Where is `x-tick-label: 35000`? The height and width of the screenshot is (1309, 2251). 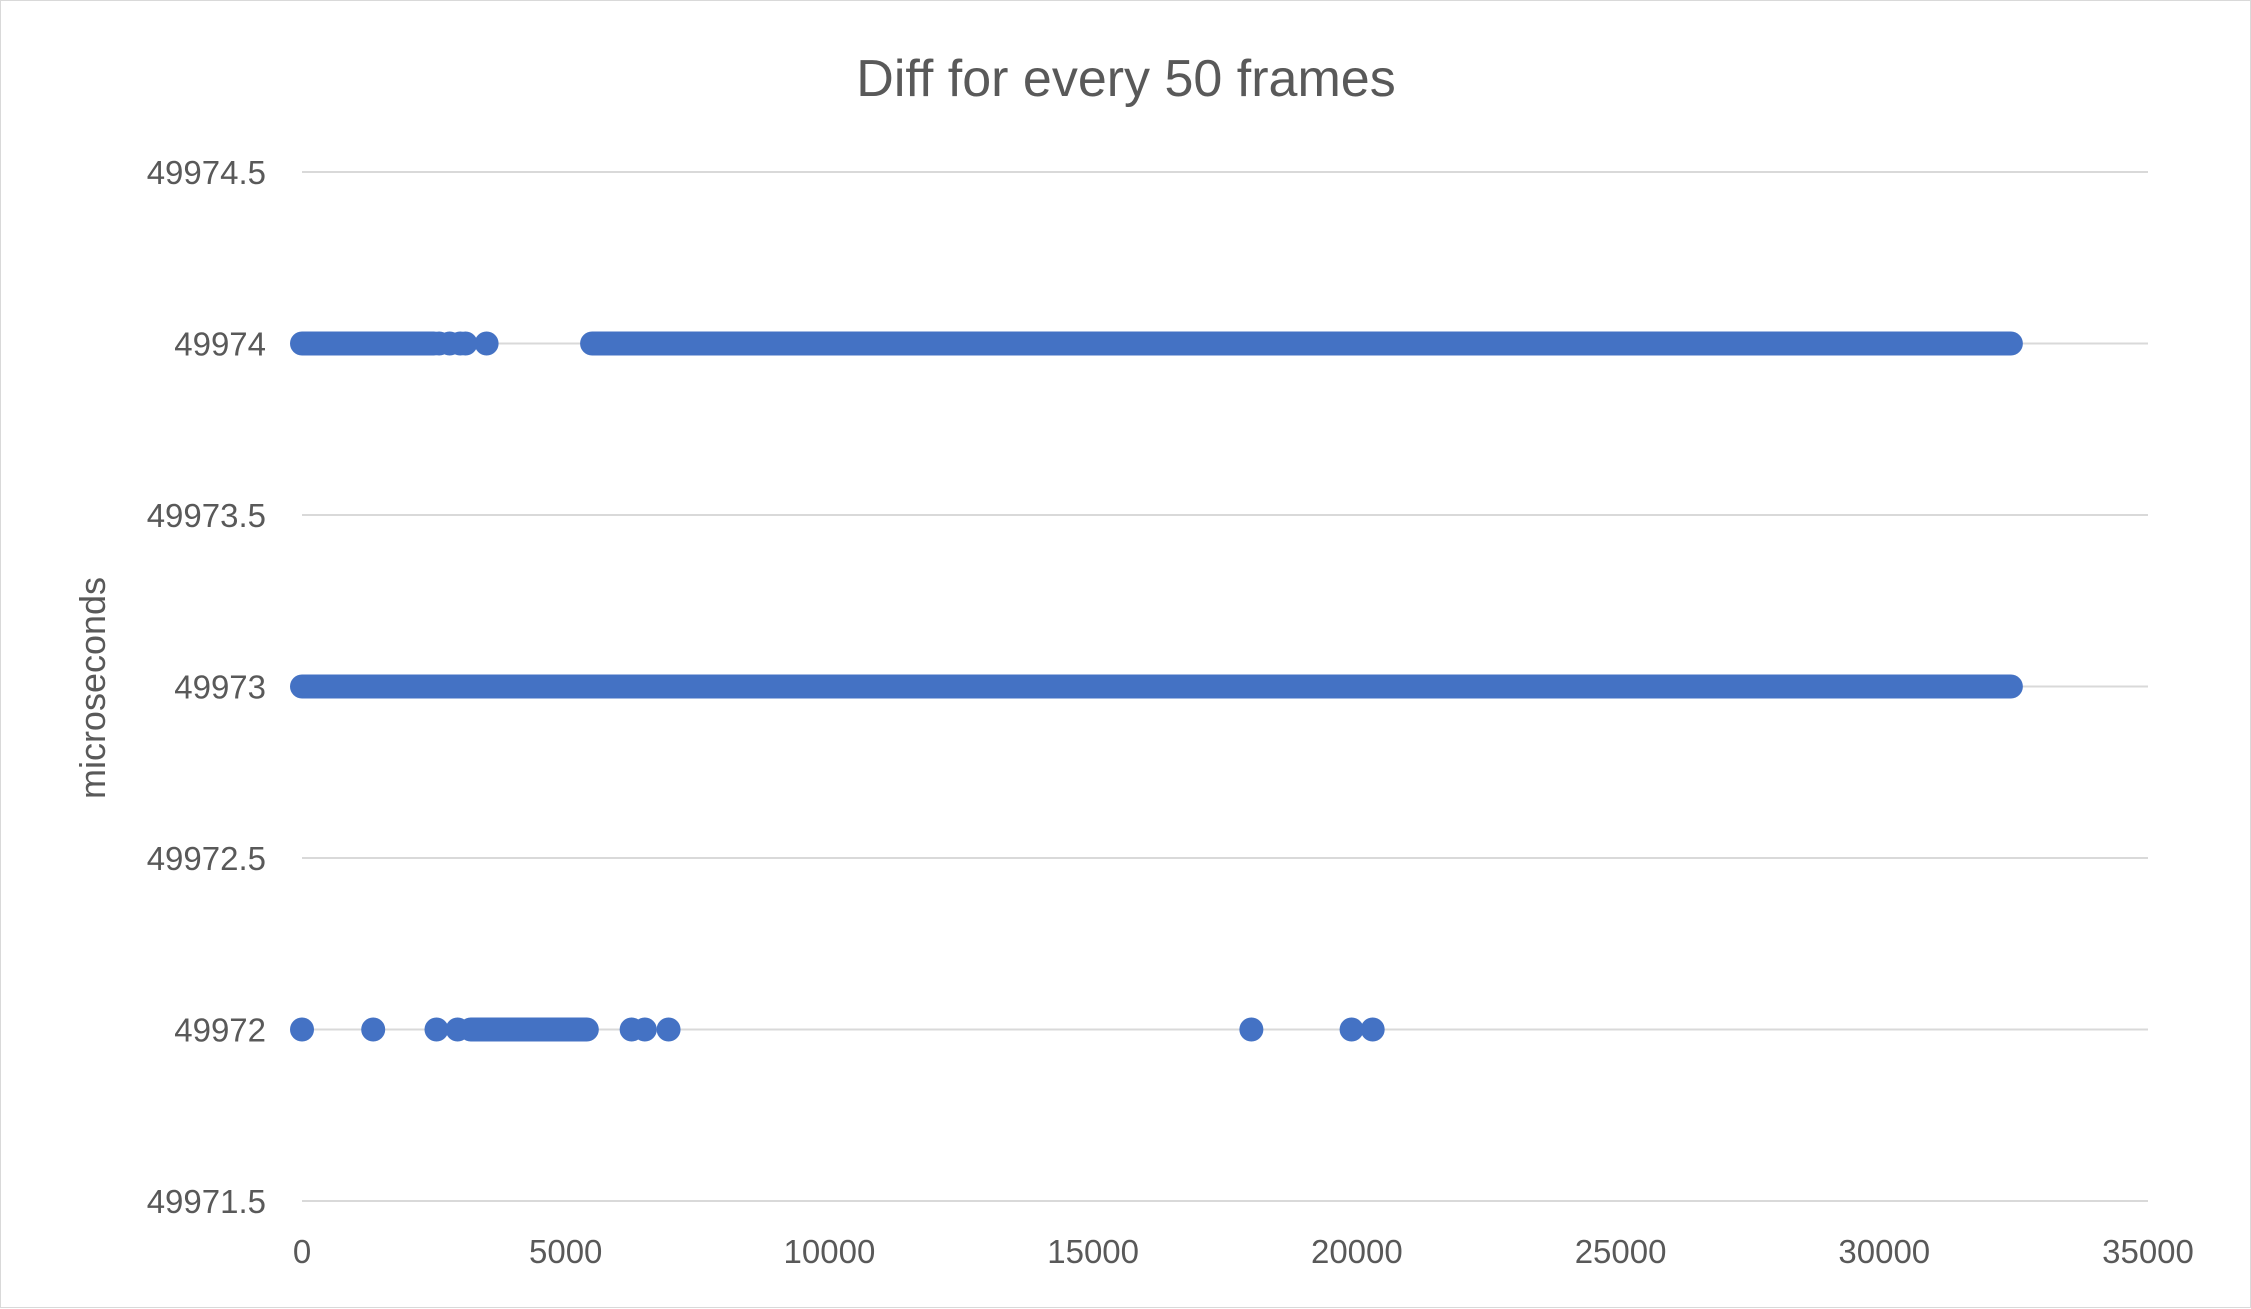
x-tick-label: 35000 is located at coordinates (2148, 1251).